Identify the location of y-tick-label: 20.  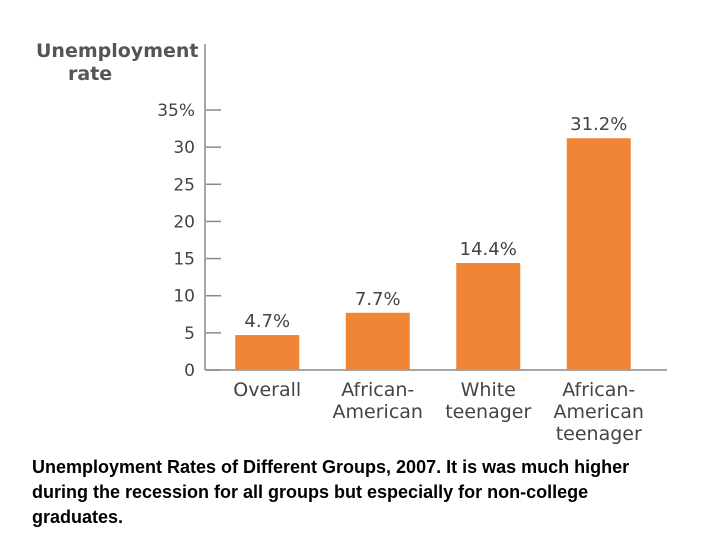
(184, 222).